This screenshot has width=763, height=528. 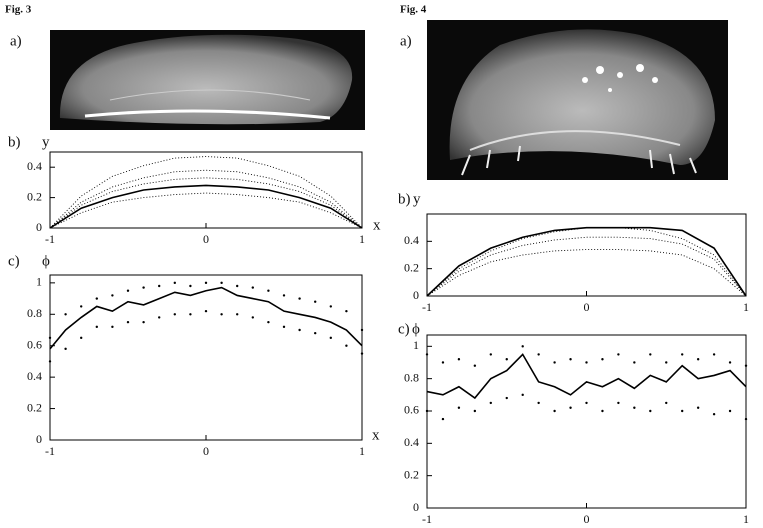 What do you see at coordinates (586, 421) in the screenshot?
I see `plot-frame` at bounding box center [586, 421].